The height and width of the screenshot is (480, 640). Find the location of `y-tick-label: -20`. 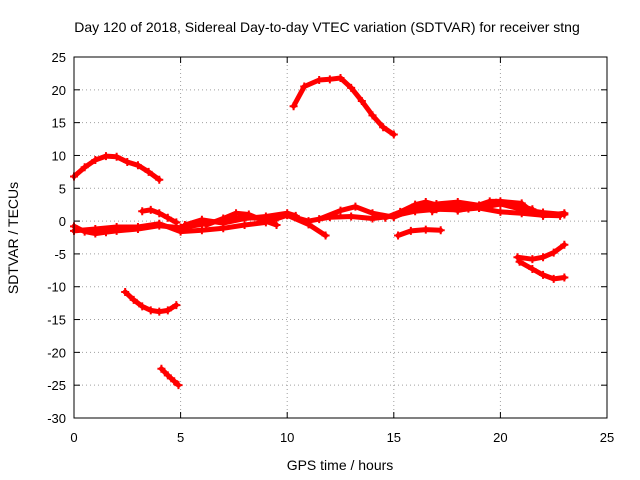

y-tick-label: -20 is located at coordinates (56, 352).